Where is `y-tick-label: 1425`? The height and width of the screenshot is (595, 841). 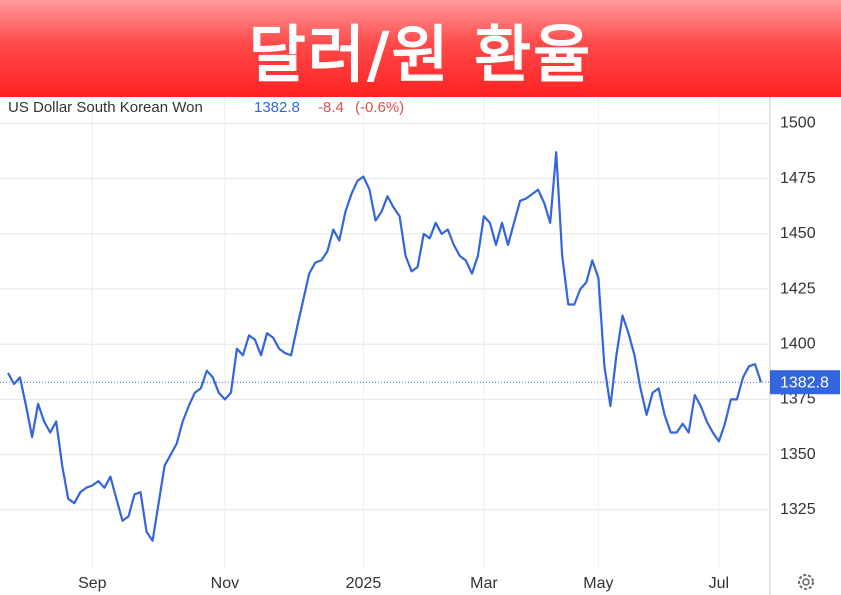 y-tick-label: 1425 is located at coordinates (798, 288).